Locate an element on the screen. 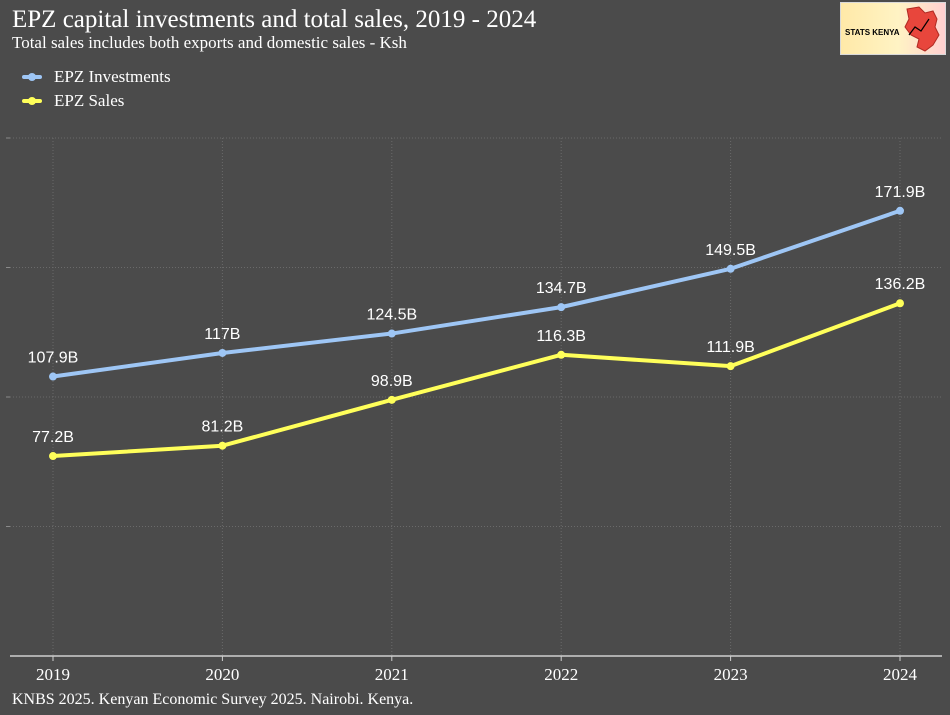 The image size is (950, 715). data-label: 107.9B is located at coordinates (53, 358).